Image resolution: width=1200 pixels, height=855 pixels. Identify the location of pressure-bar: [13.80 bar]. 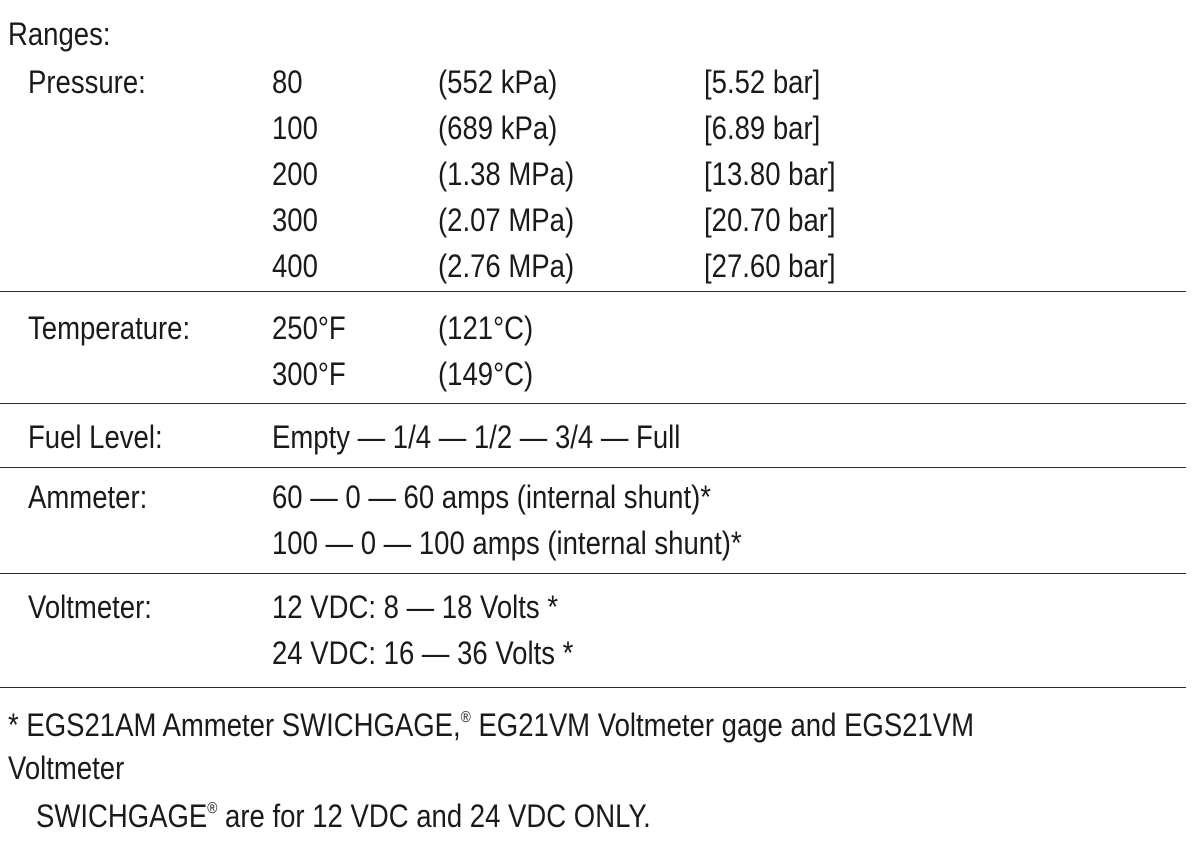
(770, 174).